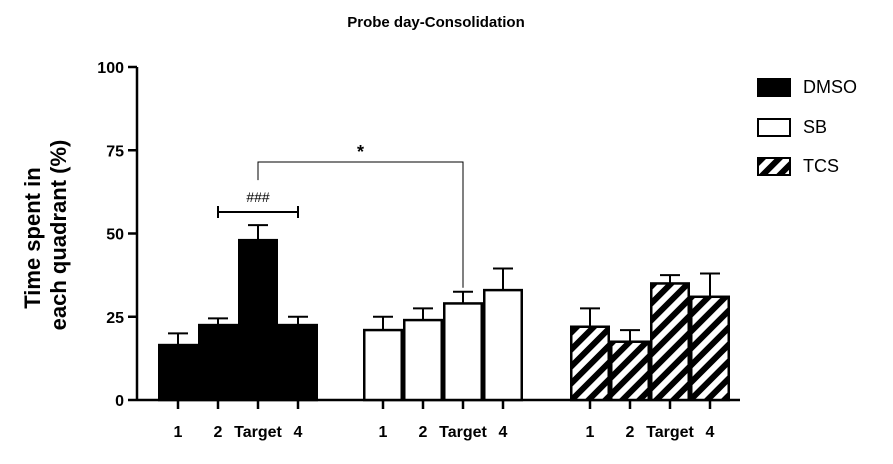 Image resolution: width=893 pixels, height=464 pixels. Describe the element at coordinates (670, 342) in the screenshot. I see `bar-tcs-target` at that location.